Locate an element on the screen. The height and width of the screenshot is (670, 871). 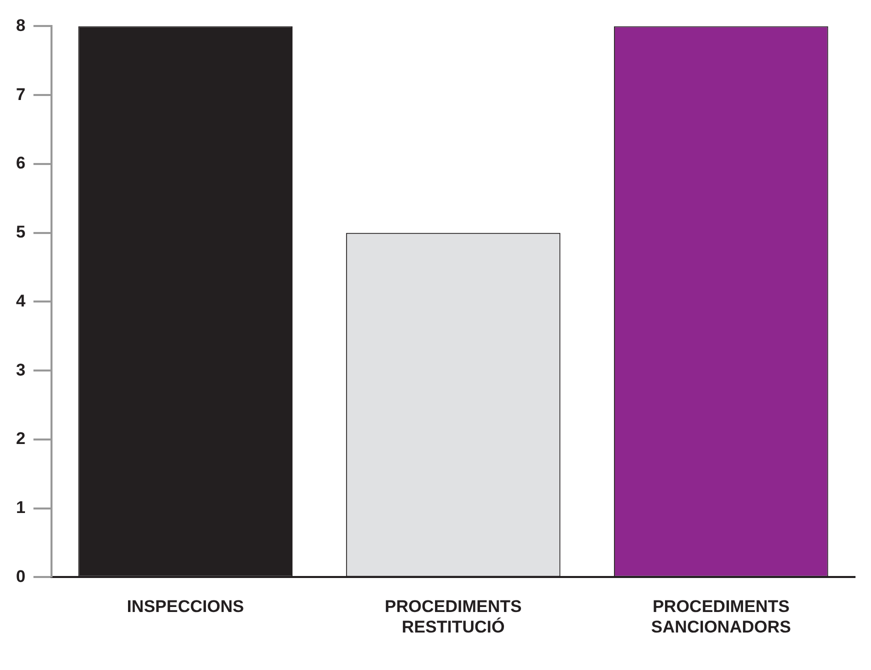
y-tick-label: 5 is located at coordinates (21, 232).